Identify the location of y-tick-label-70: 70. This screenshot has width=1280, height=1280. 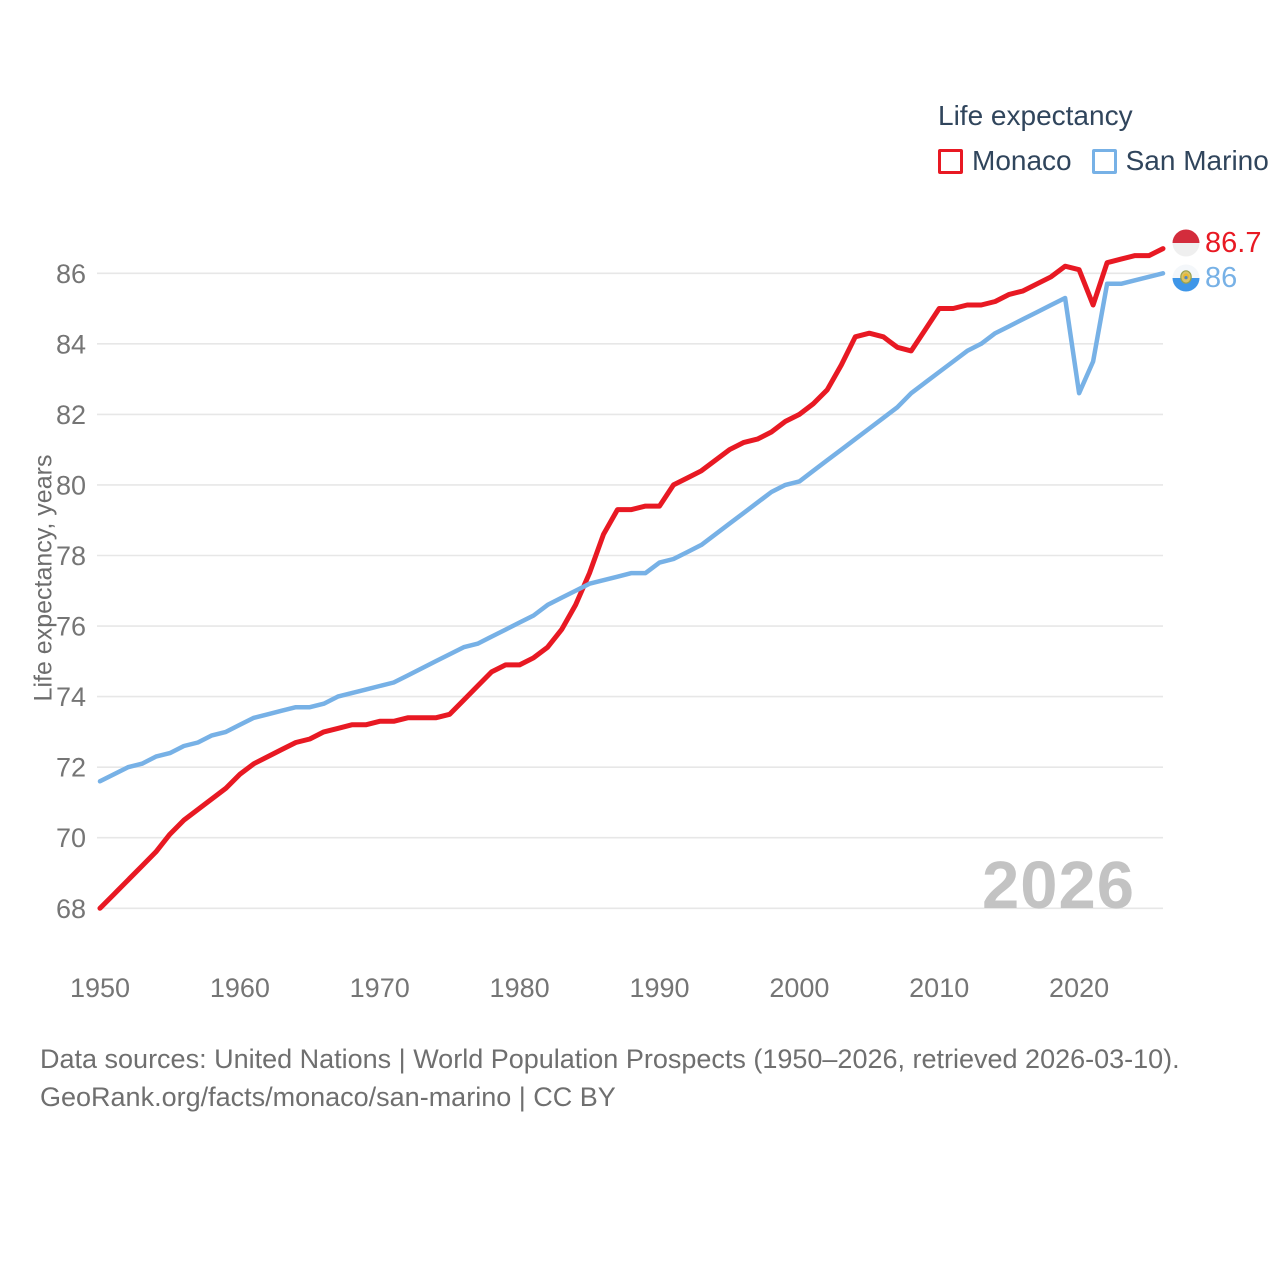
(71, 838).